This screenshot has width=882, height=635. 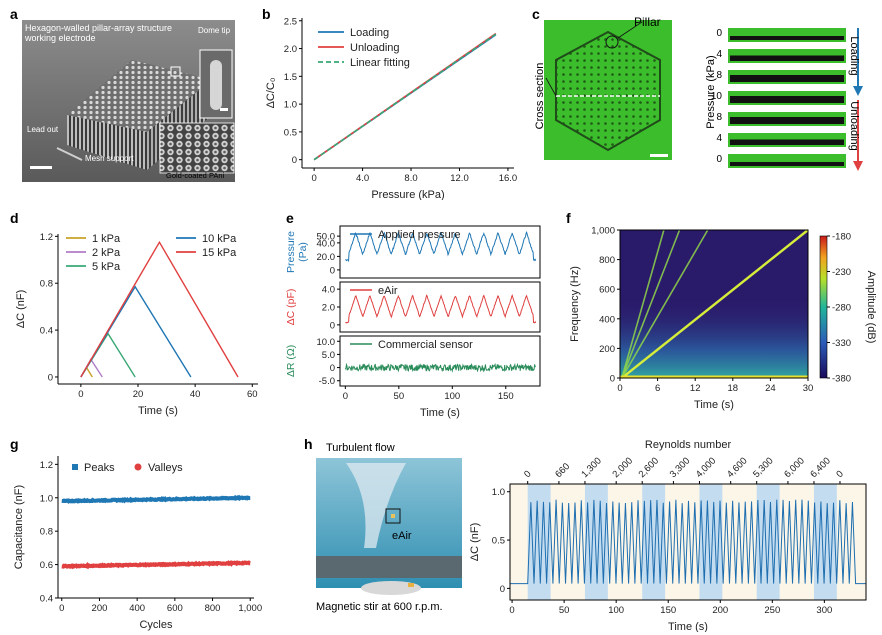 I want to click on sem-title-line1: Hexagon-walled pillar-array structure, so click(x=99, y=28).